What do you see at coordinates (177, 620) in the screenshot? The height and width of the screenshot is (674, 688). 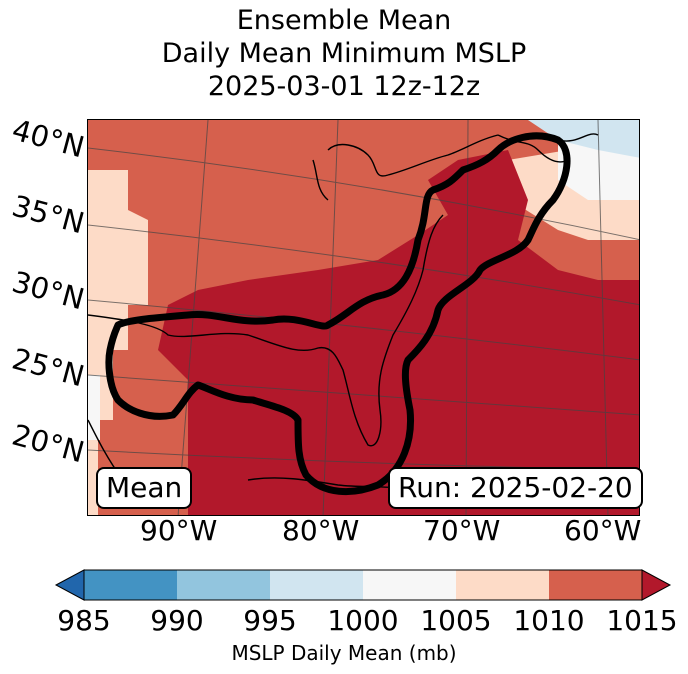 I see `colorbar-tick-990: 990` at bounding box center [177, 620].